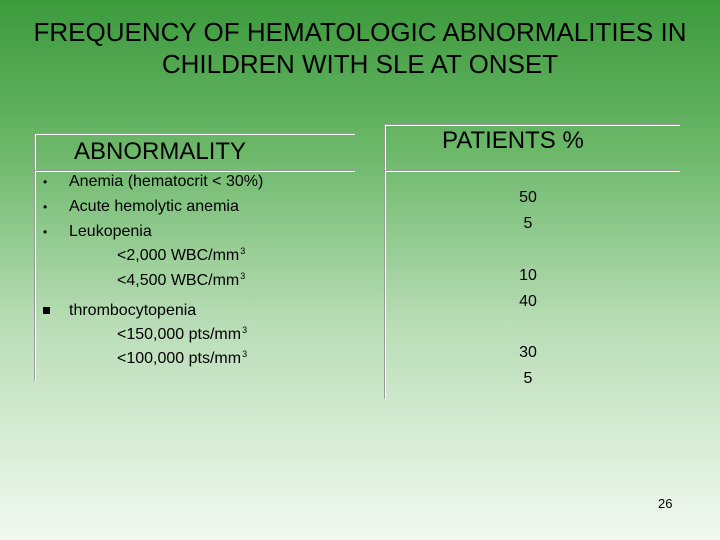  What do you see at coordinates (181, 254) in the screenshot?
I see `leukopenia-sub-1: <2,000 WBC/mm3` at bounding box center [181, 254].